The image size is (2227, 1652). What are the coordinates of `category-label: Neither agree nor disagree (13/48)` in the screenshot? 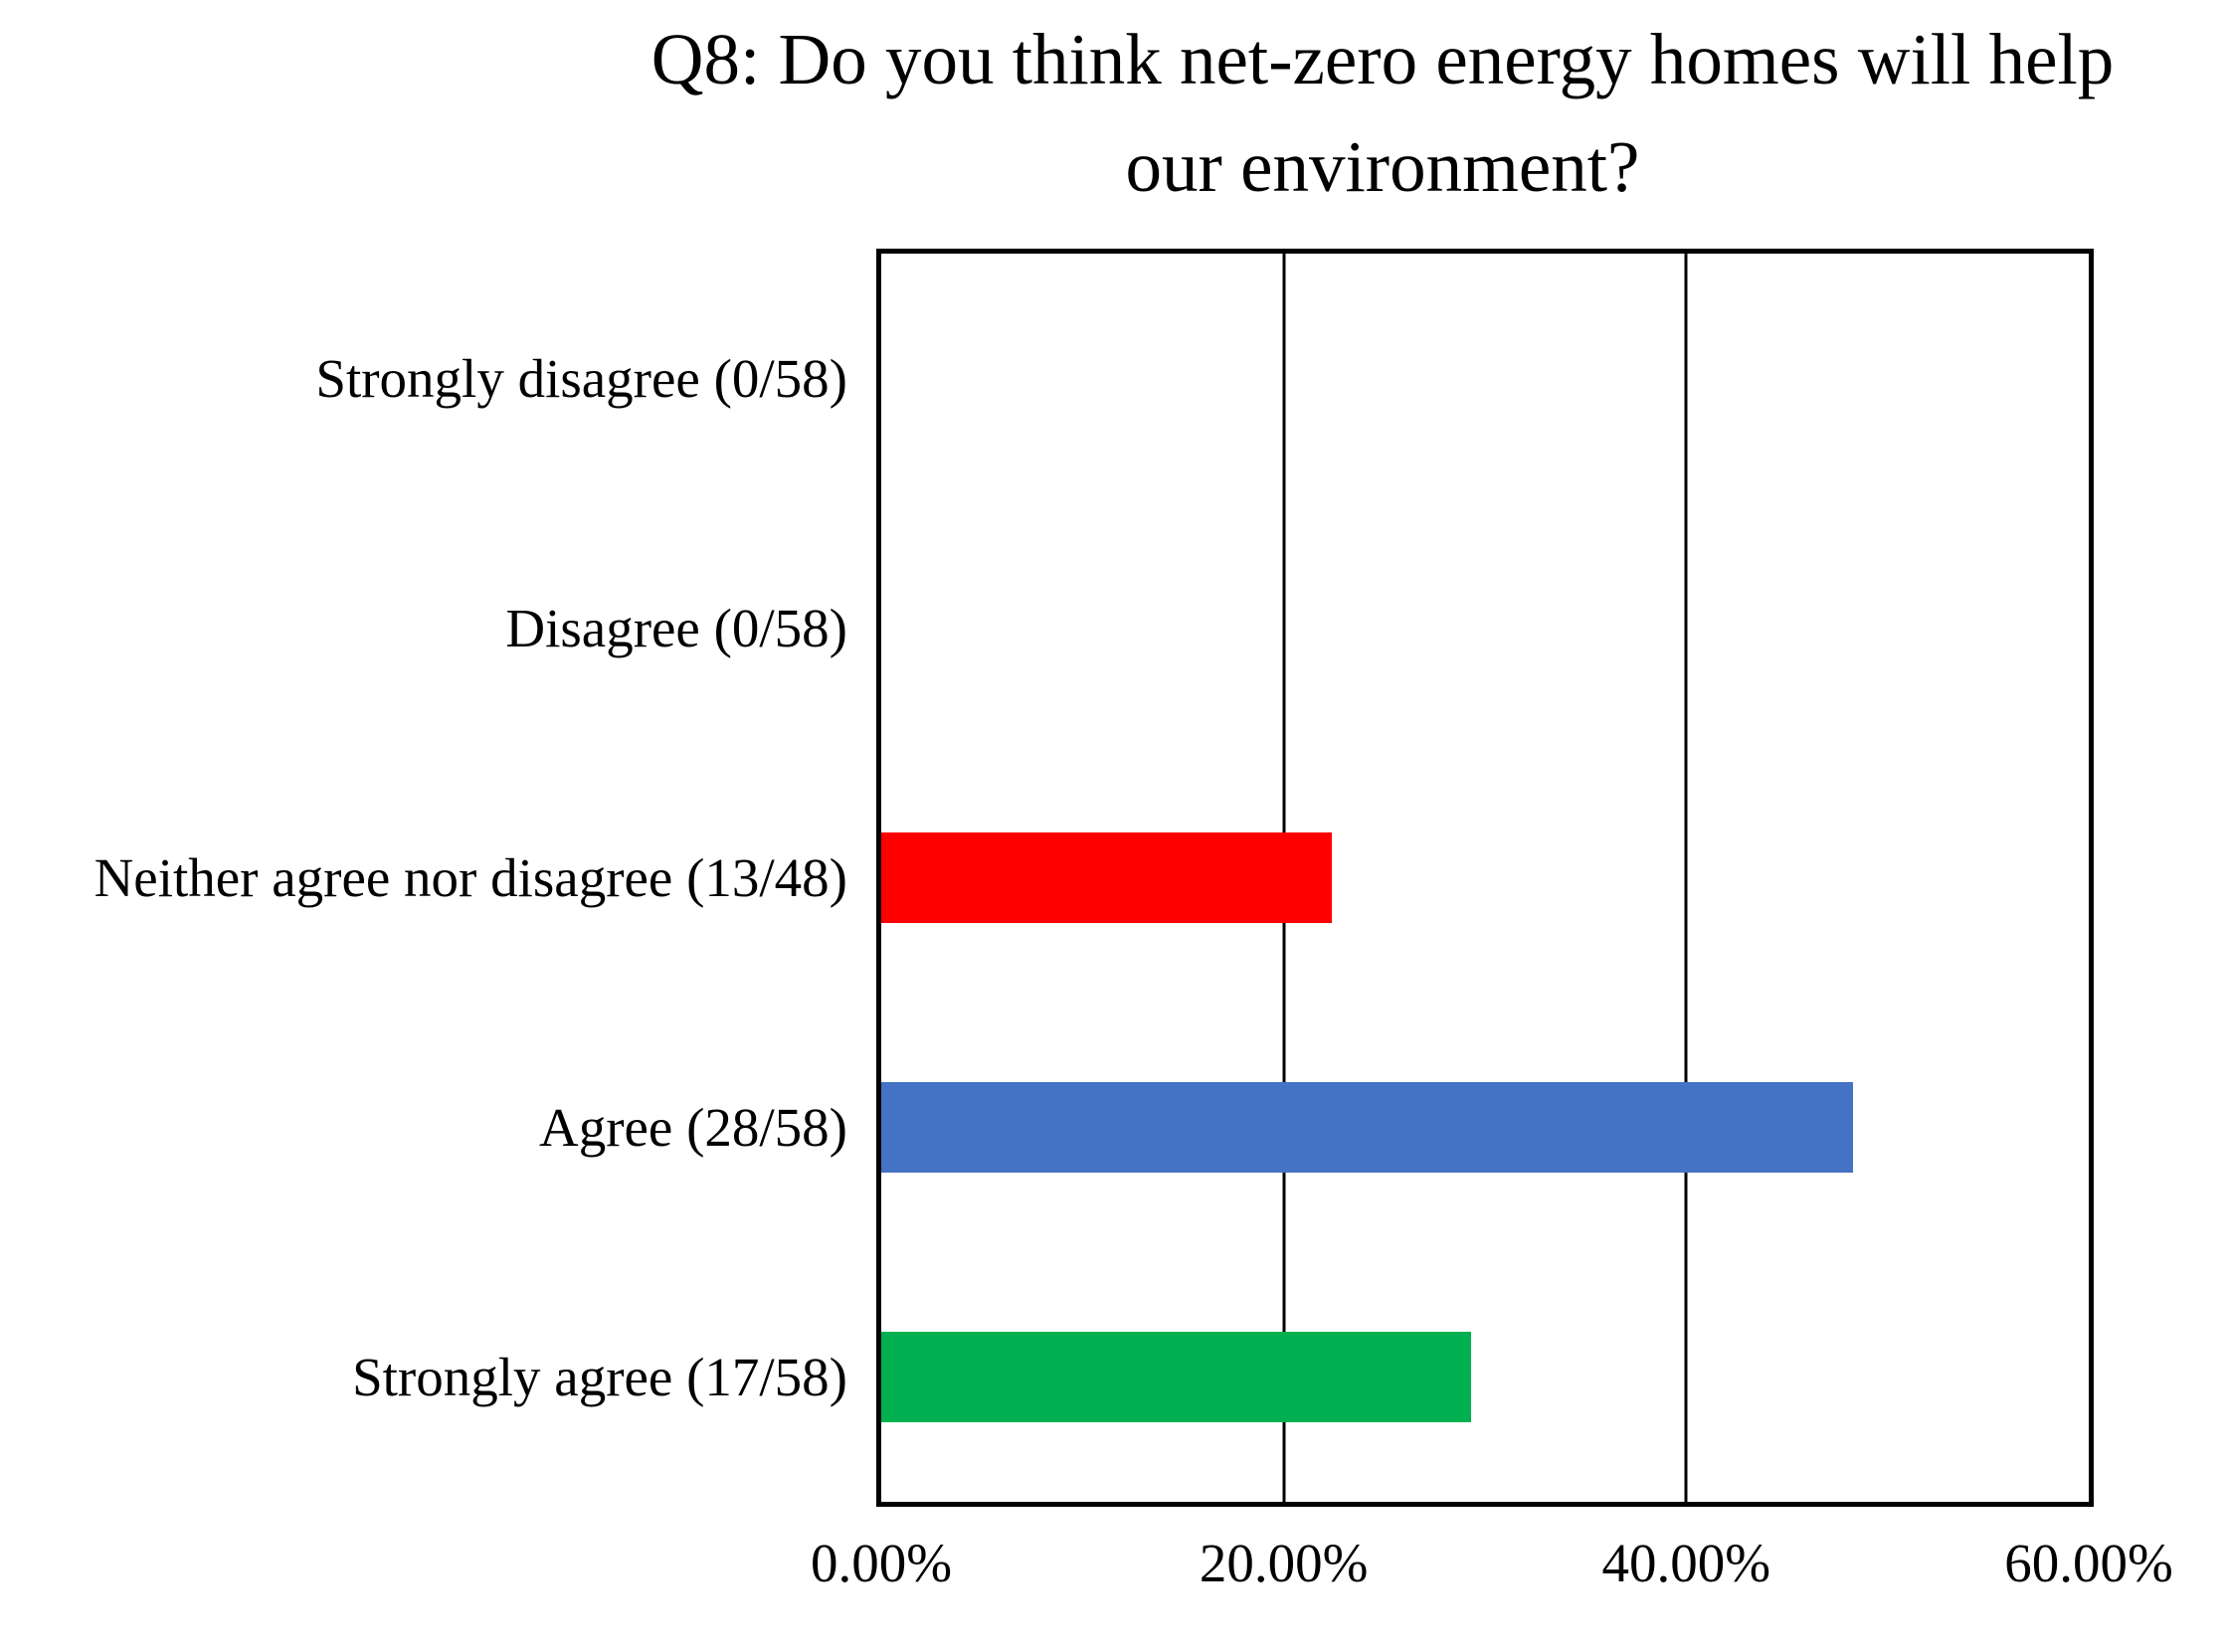 It's located at (470, 877).